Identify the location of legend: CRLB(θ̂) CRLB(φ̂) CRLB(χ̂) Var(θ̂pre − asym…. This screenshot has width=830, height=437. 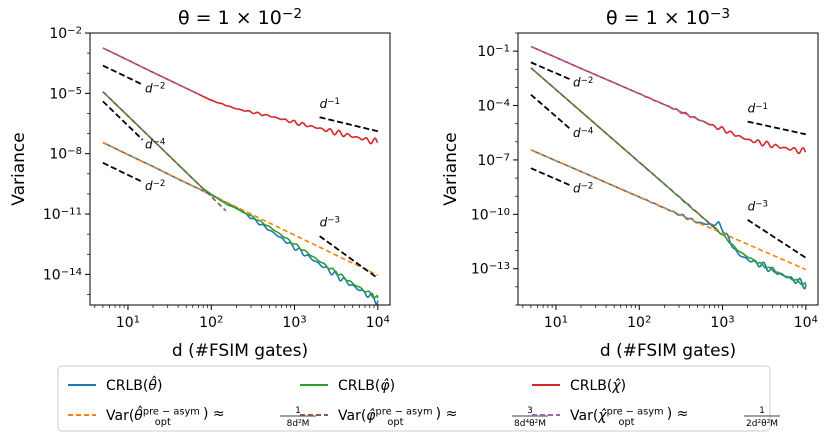
(418, 398).